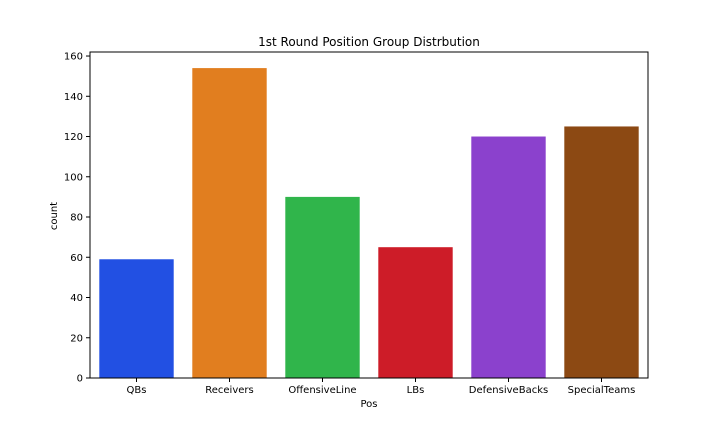 This screenshot has height=432, width=720. I want to click on x-axis-label: Pos, so click(368, 404).